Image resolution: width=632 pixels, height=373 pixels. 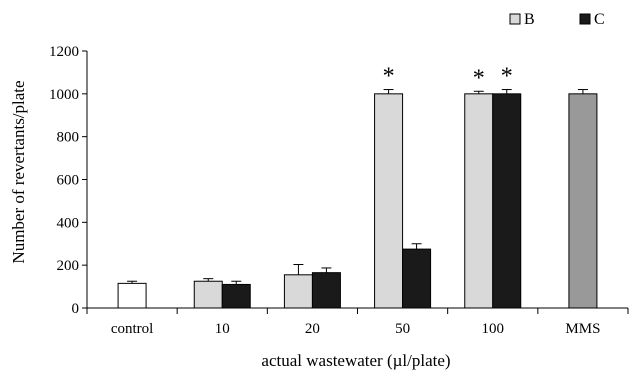 I want to click on bar-mms-mms, so click(x=583, y=201).